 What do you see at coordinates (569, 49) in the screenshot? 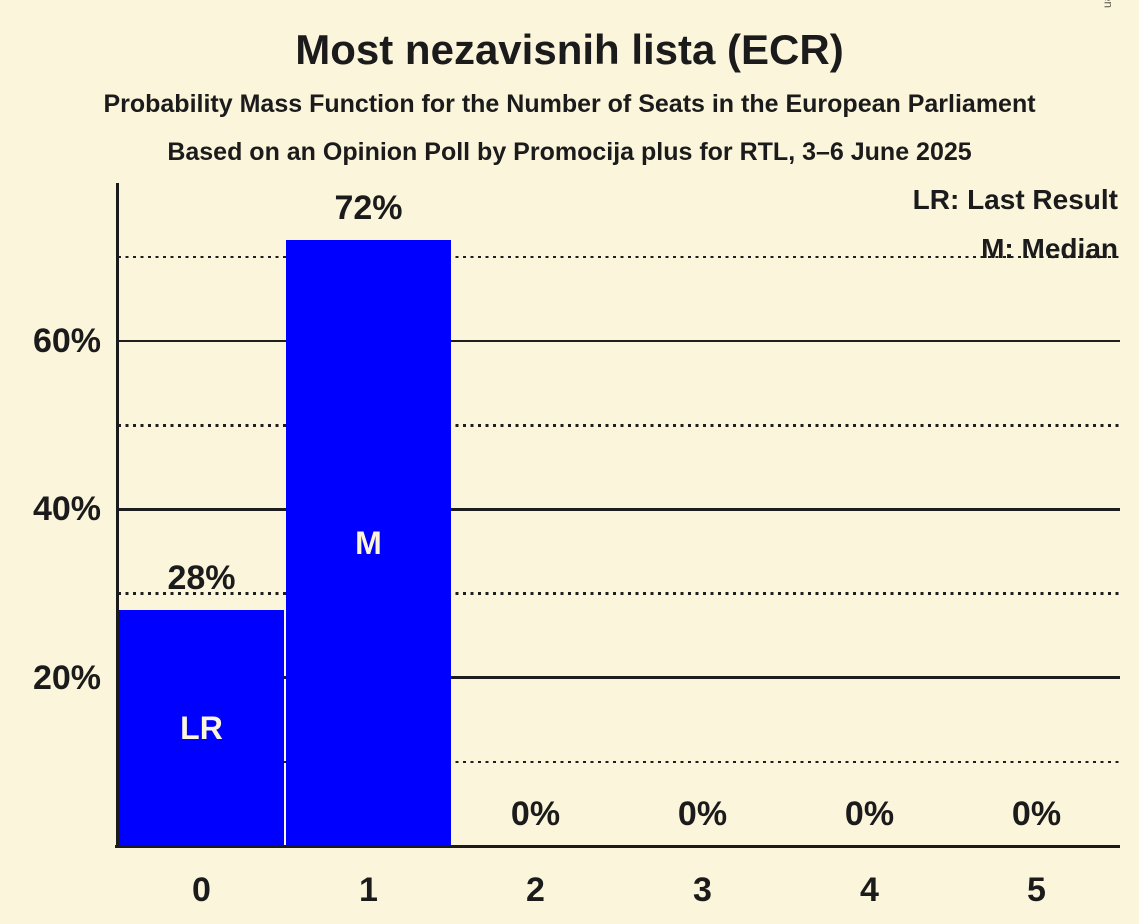
I see `chart-title: Most nezavisnih lista (ECR)` at bounding box center [569, 49].